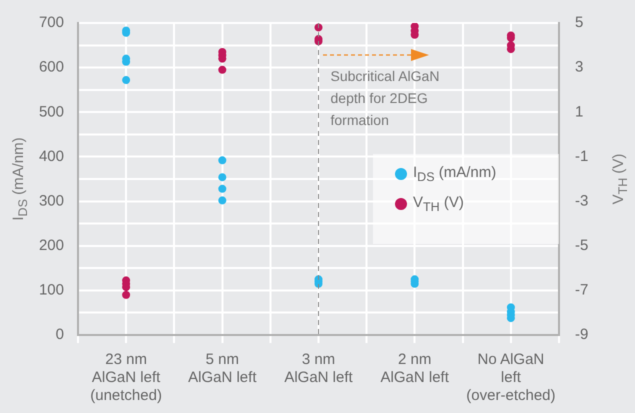 The width and height of the screenshot is (635, 413). What do you see at coordinates (51, 111) in the screenshot?
I see `y-tick-label: 500` at bounding box center [51, 111].